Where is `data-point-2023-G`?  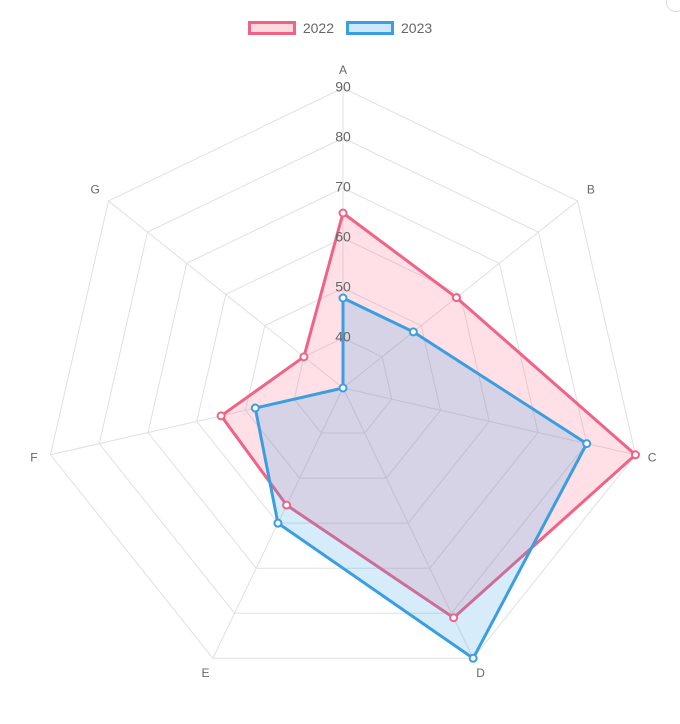 data-point-2023-G is located at coordinates (343, 388).